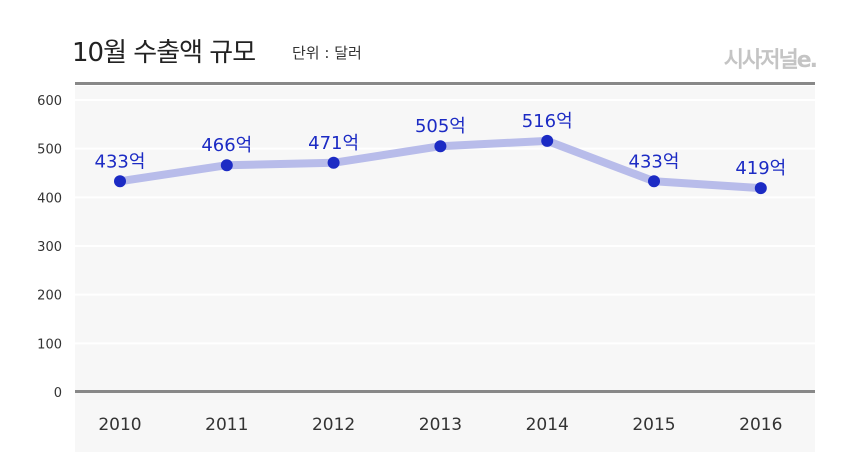 The width and height of the screenshot is (860, 473). Describe the element at coordinates (333, 143) in the screenshot. I see `data-label: 471억` at that location.